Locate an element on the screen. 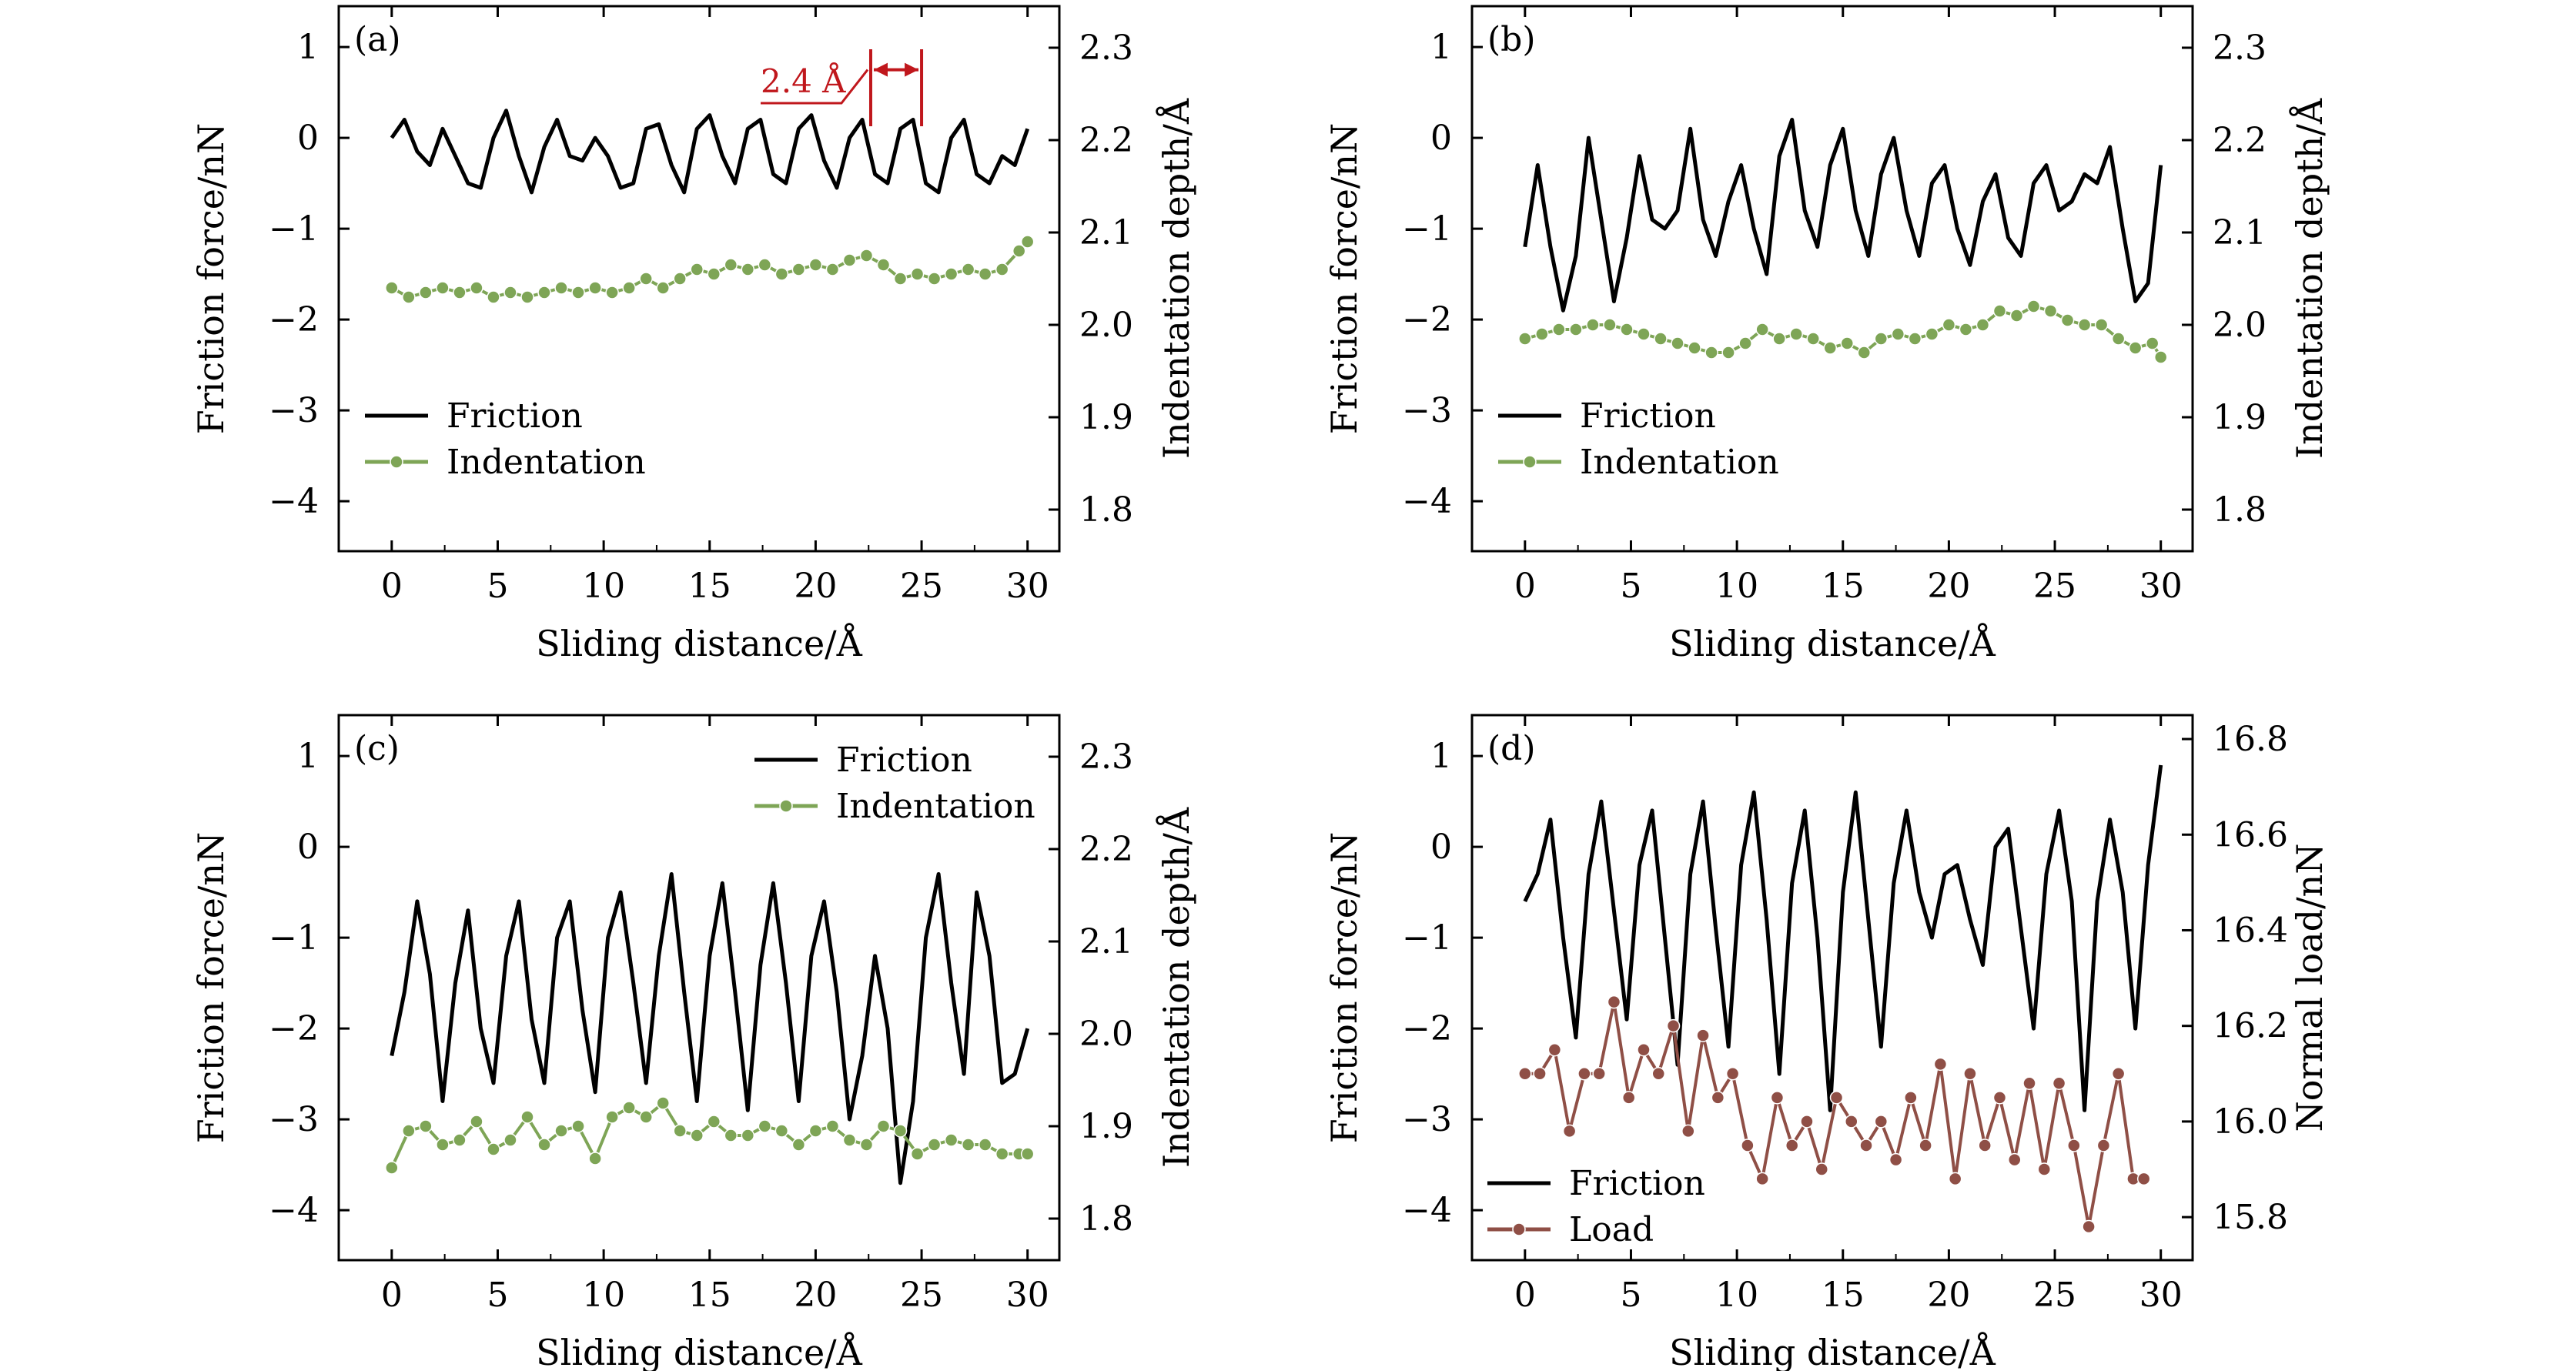 Image resolution: width=2576 pixels, height=1371 pixels. y2-tick-label: 16.8 is located at coordinates (2251, 740).